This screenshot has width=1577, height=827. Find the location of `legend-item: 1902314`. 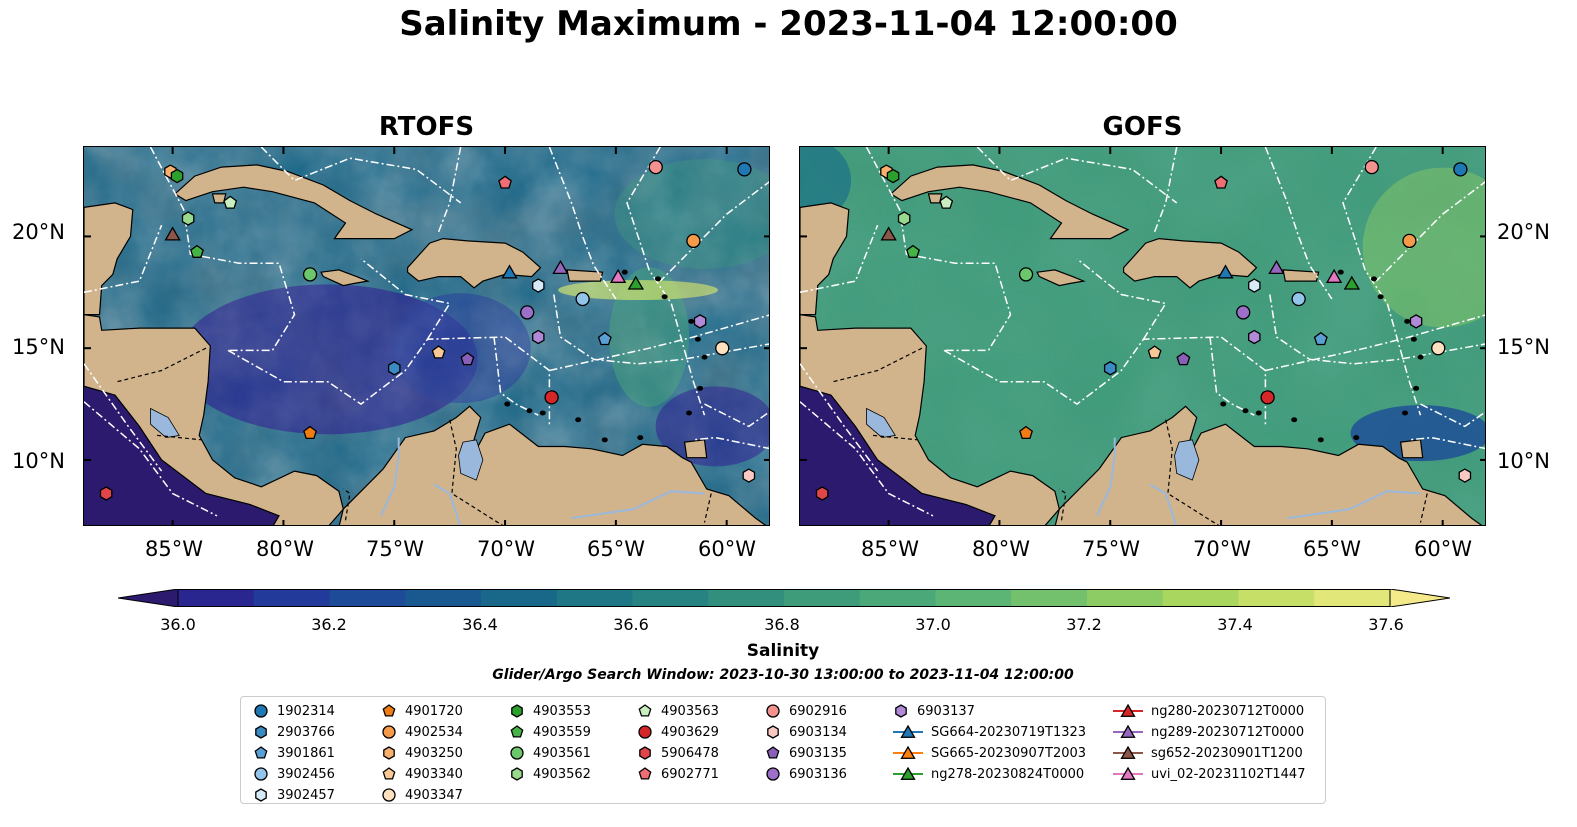

legend-item: 1902314 is located at coordinates (294, 711).